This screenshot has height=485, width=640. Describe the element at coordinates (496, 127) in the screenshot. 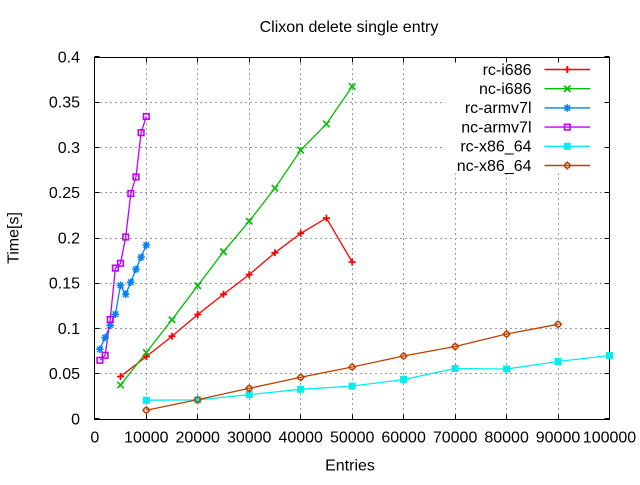

I see `svg-text: nc-armv7l` at that location.